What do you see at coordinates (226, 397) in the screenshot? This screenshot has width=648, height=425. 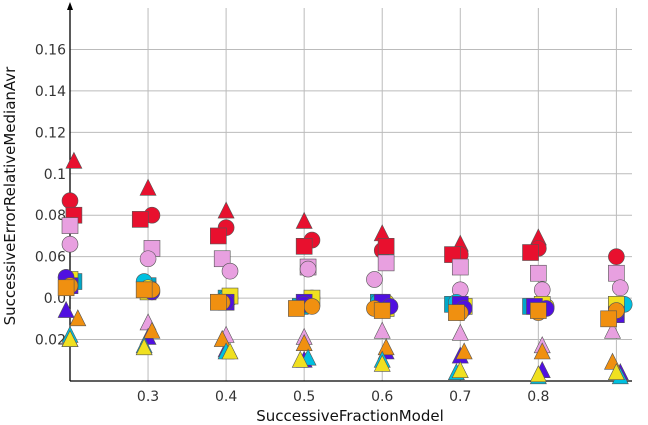 I see `x-tick-label: 0.4` at bounding box center [226, 397].